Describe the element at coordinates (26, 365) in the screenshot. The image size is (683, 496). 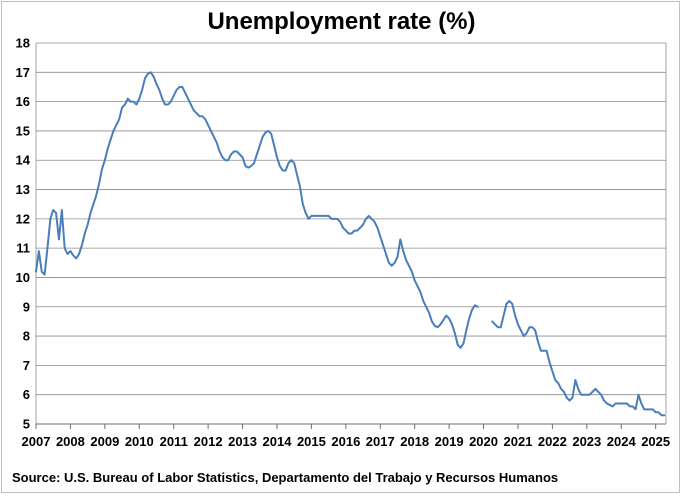
I see `y-tick-label: 7` at that location.